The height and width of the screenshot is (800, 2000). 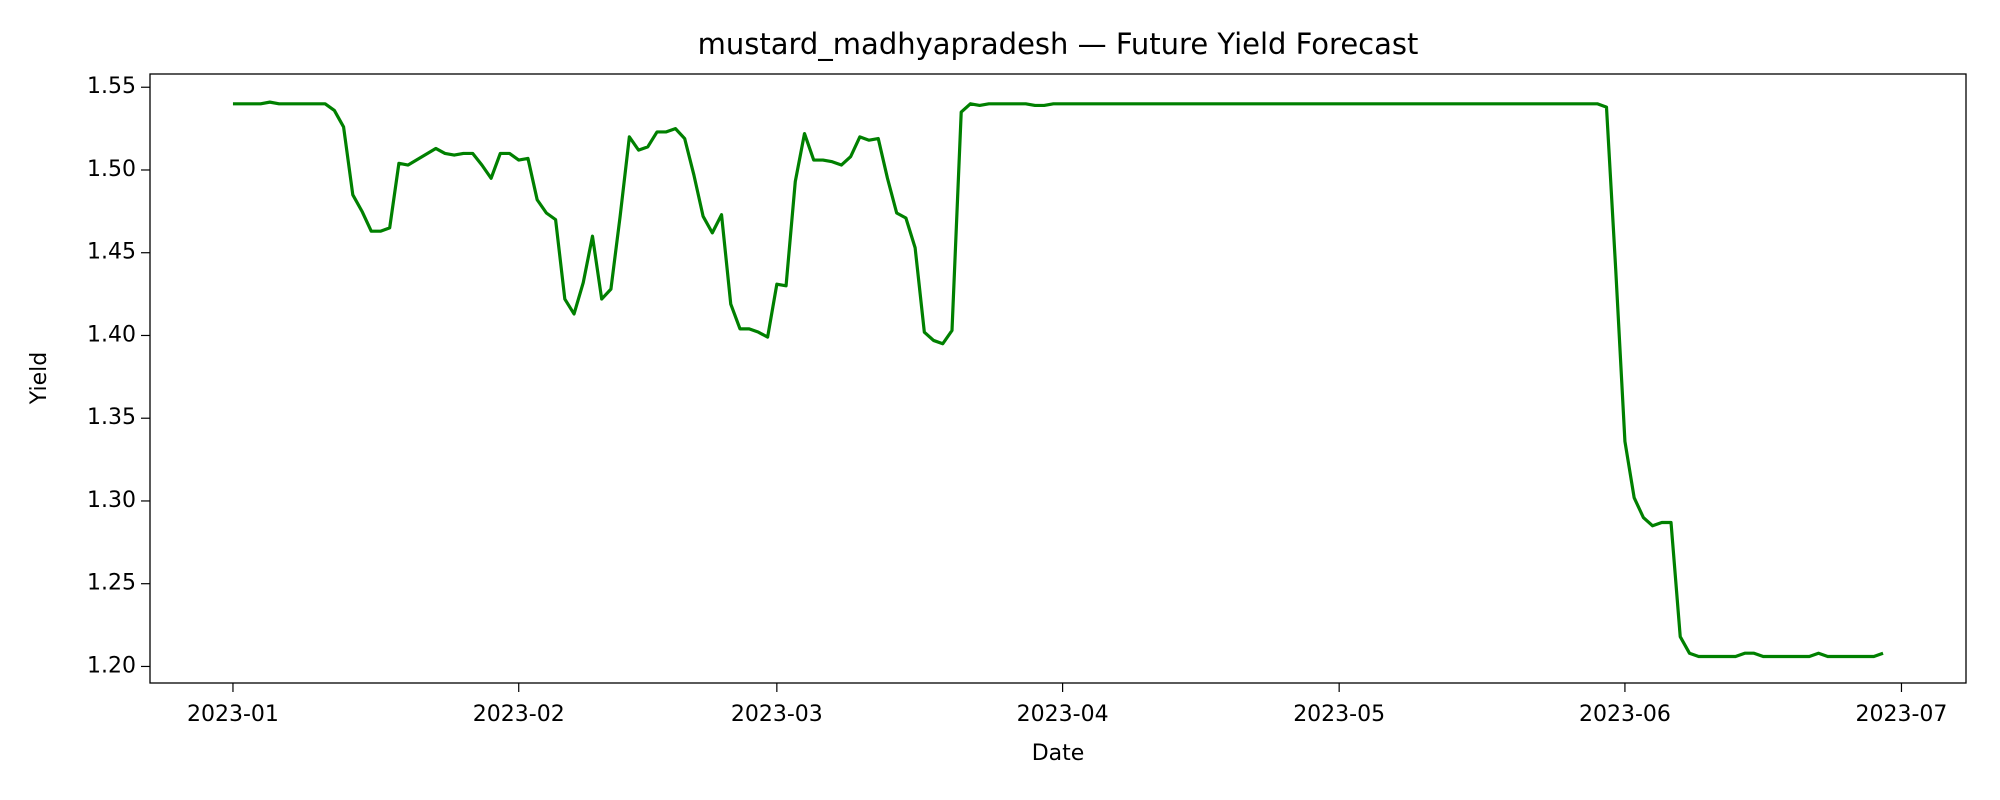 What do you see at coordinates (1902, 714) in the screenshot?
I see `x-tick-label: 2023-07` at bounding box center [1902, 714].